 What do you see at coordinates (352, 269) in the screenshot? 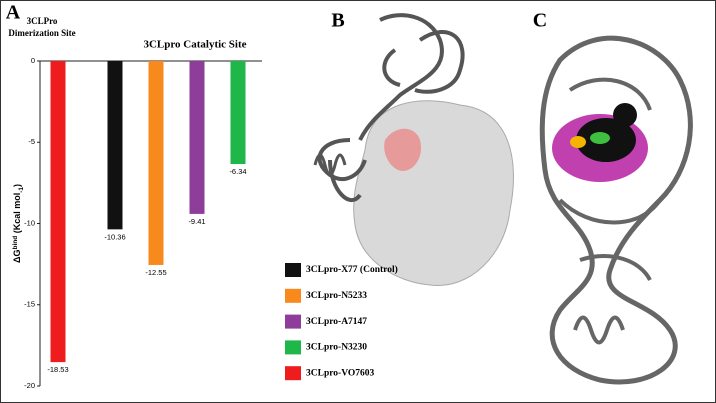
I see `legend-label: 3CLpro-X77 (Control)` at bounding box center [352, 269].